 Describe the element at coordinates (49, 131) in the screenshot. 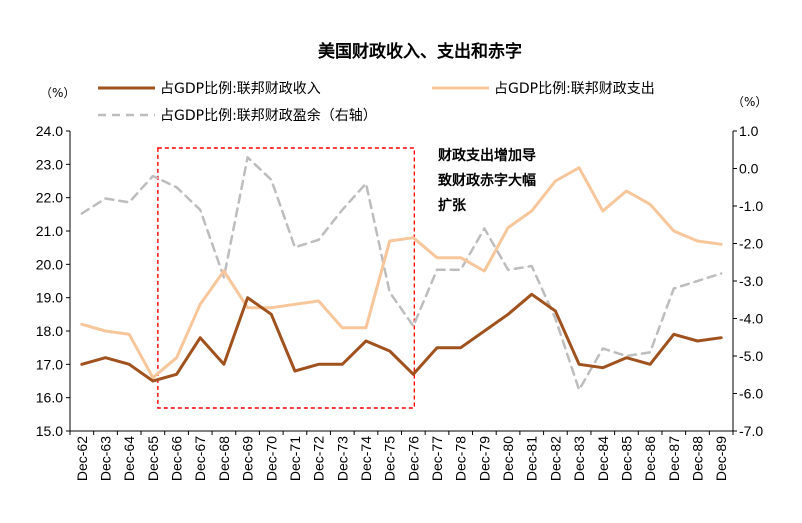

I see `left-tick-label: 24.0` at that location.